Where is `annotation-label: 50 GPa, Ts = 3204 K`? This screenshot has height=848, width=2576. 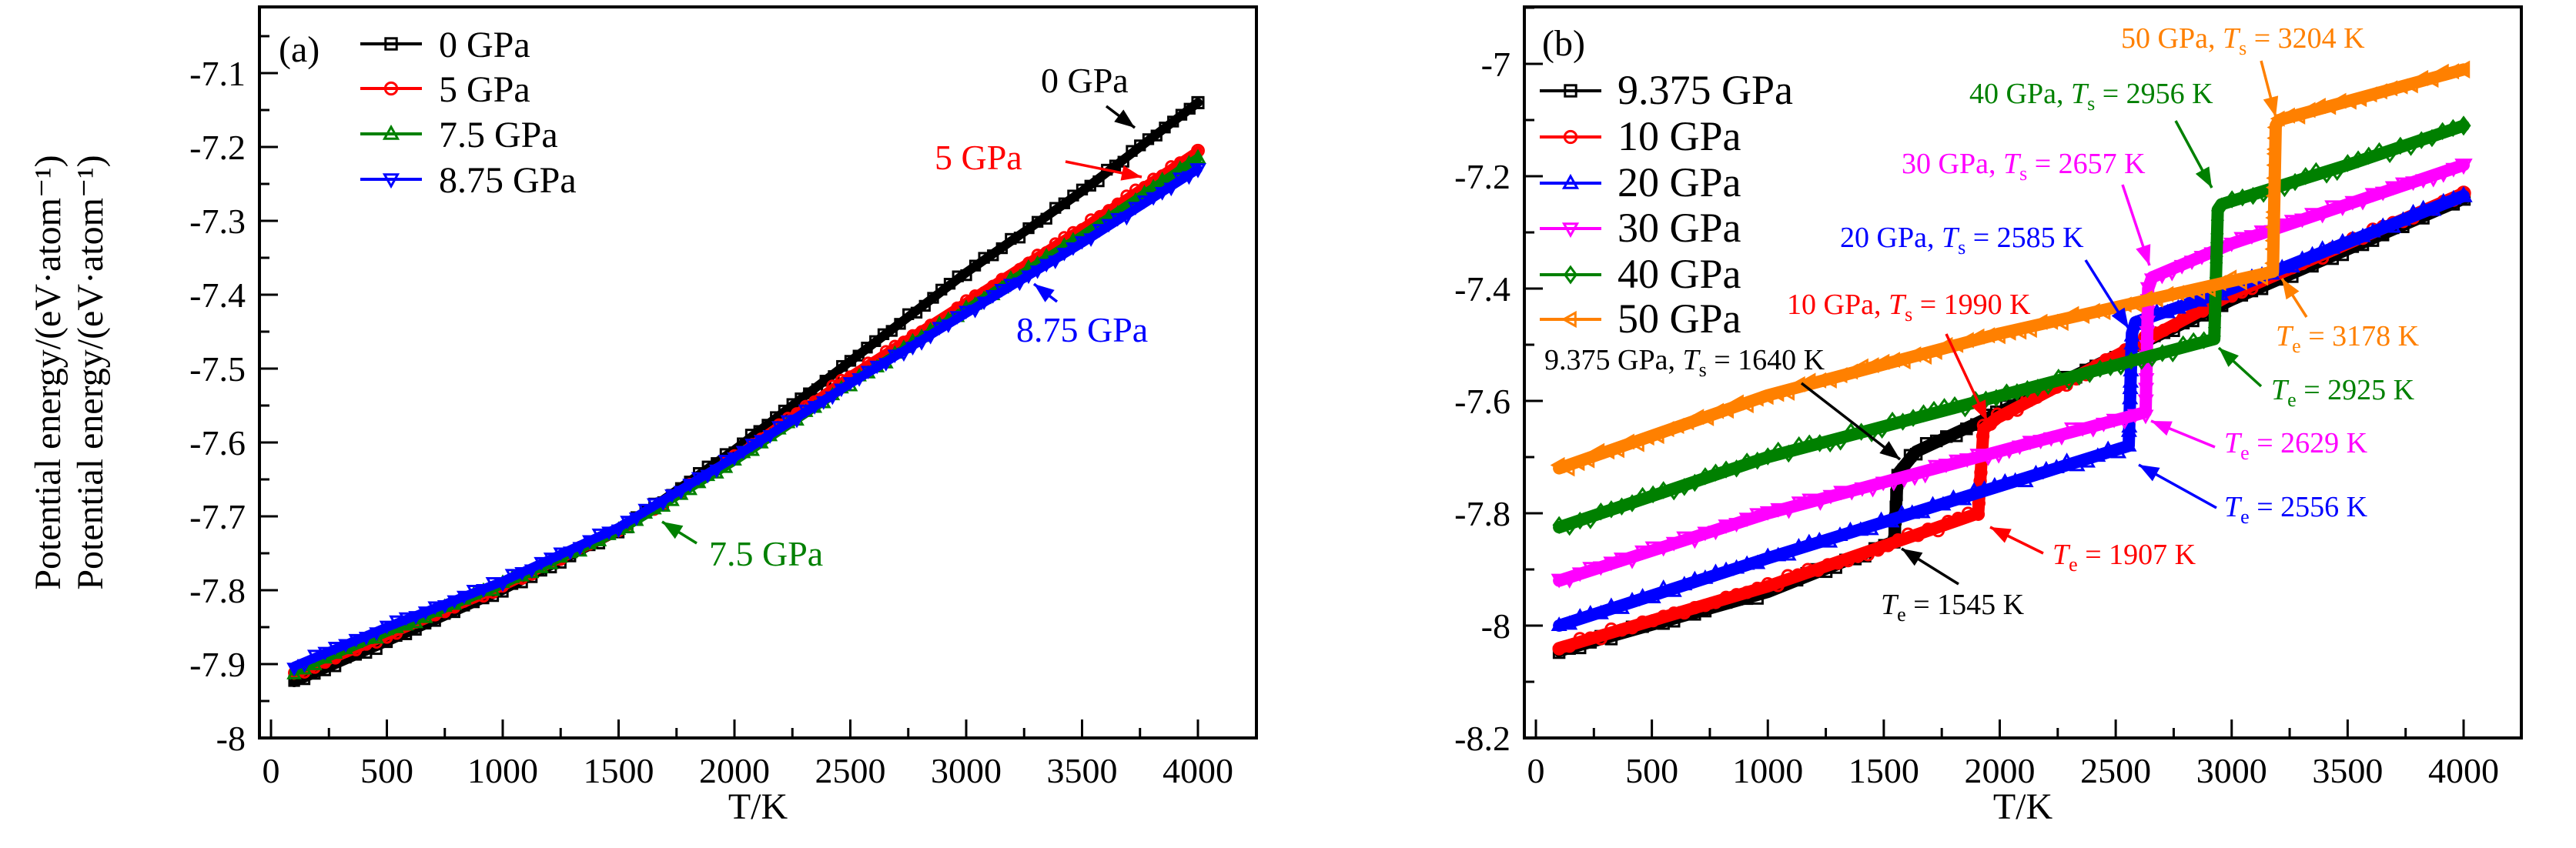
annotation-label: 50 GPa, Ts = 3204 K is located at coordinates (2243, 40).